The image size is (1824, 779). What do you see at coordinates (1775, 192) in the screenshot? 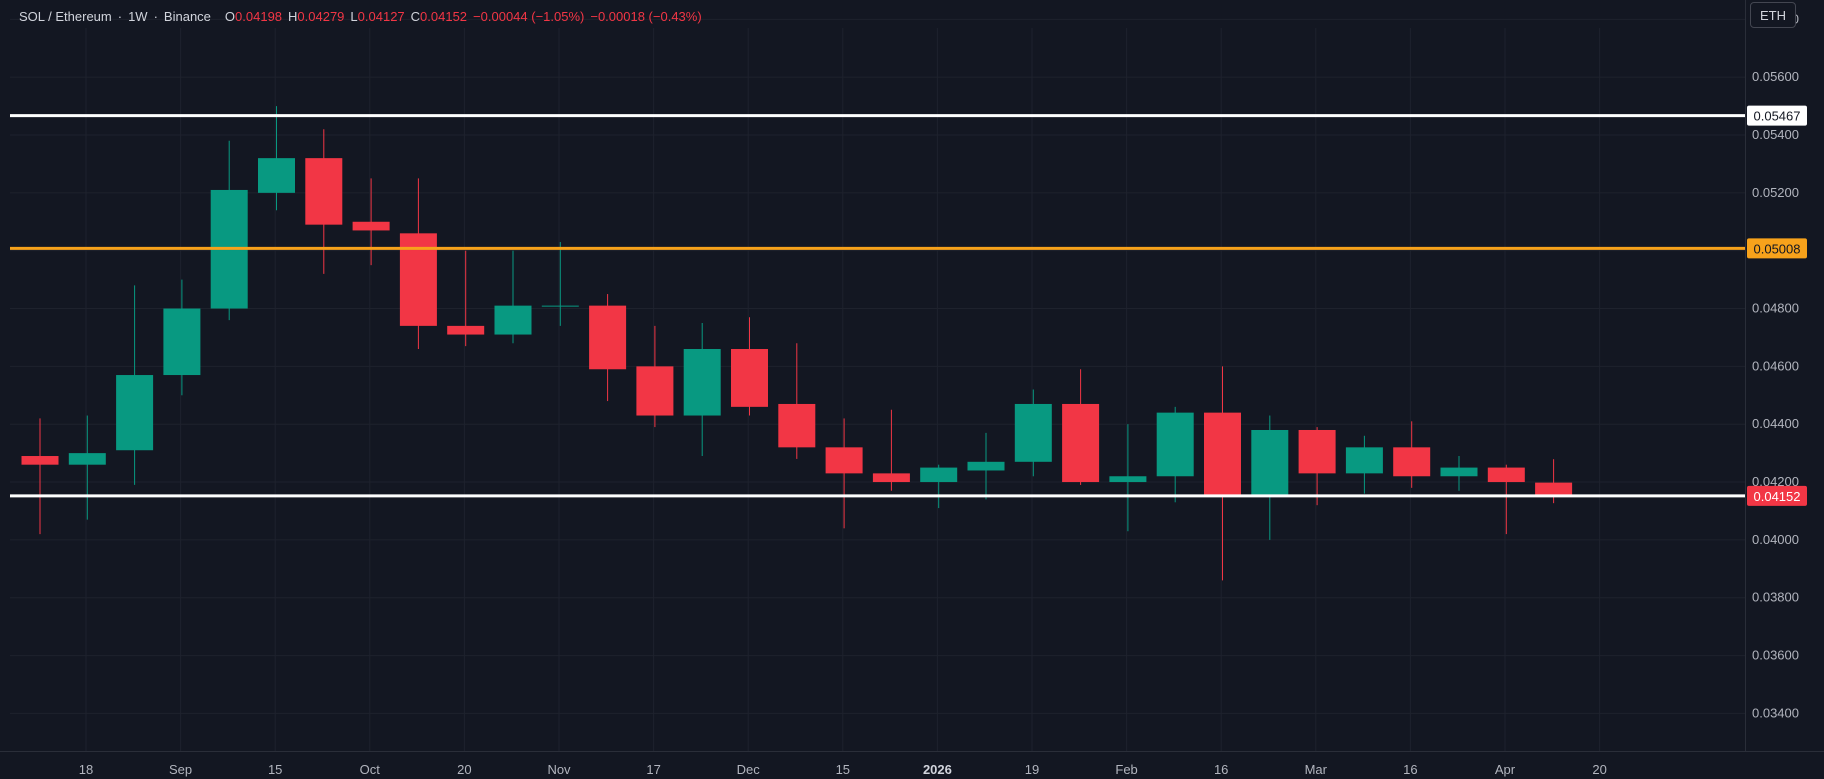
I see `y-tick-label: 0.05200` at bounding box center [1775, 192].